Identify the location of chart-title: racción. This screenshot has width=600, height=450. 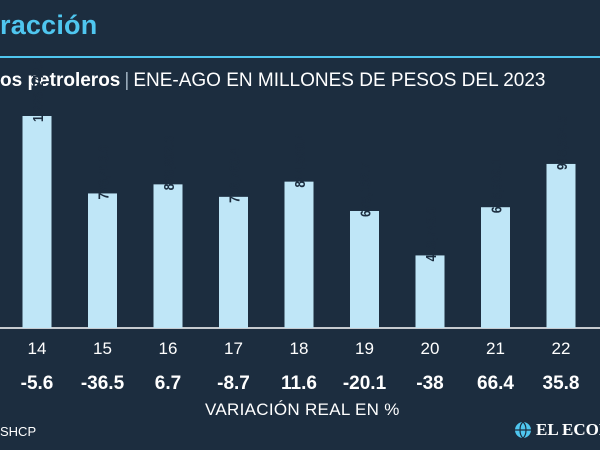
(49, 25).